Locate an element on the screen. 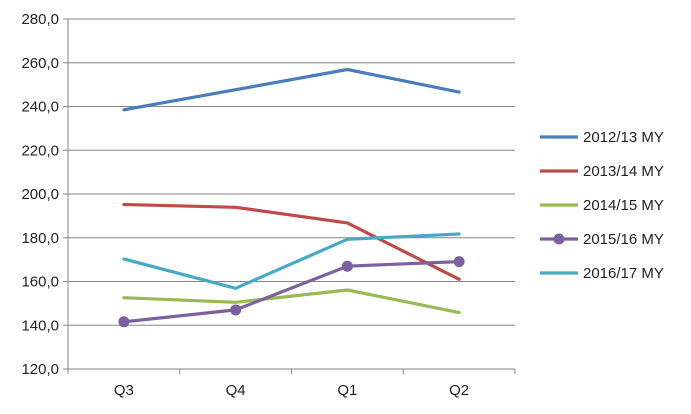 This screenshot has height=414, width=691. y-tick-label: 120,0 is located at coordinates (40, 369).